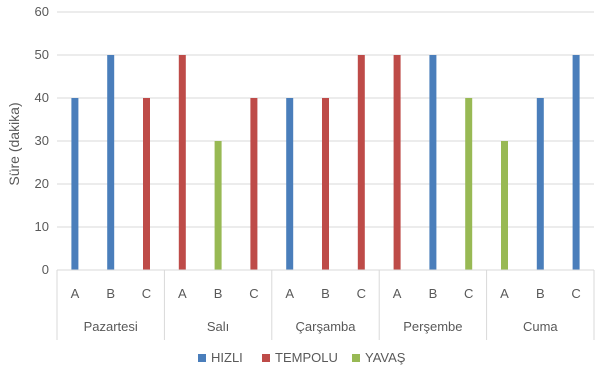 The width and height of the screenshot is (601, 376). I want to click on legend-swatch-hizli, so click(202, 358).